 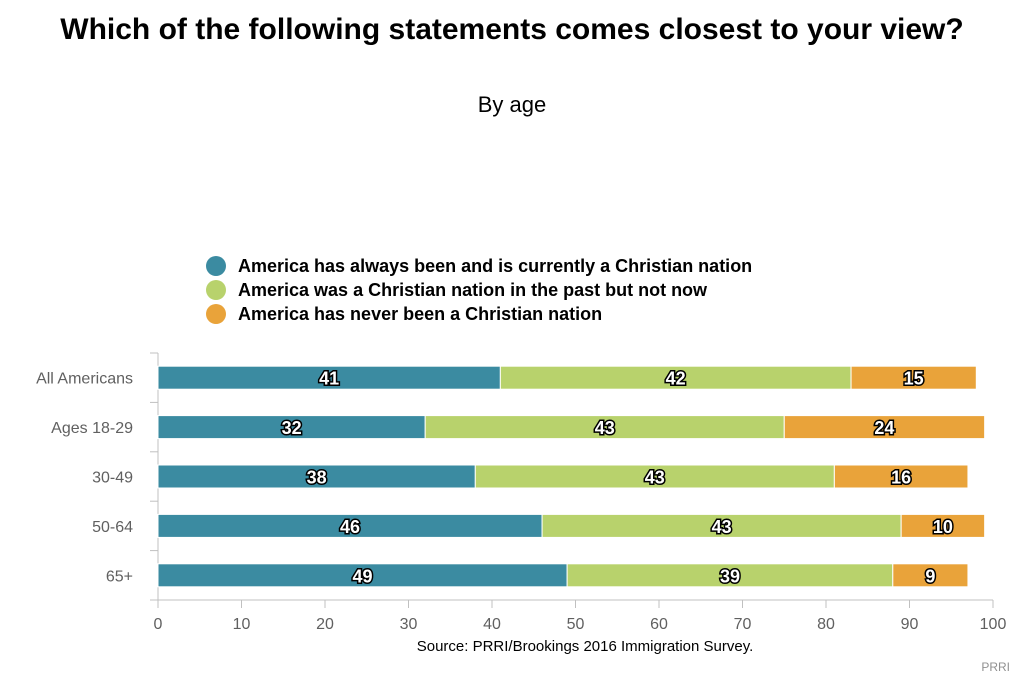 I want to click on x-tick-label: 70, so click(x=743, y=624).